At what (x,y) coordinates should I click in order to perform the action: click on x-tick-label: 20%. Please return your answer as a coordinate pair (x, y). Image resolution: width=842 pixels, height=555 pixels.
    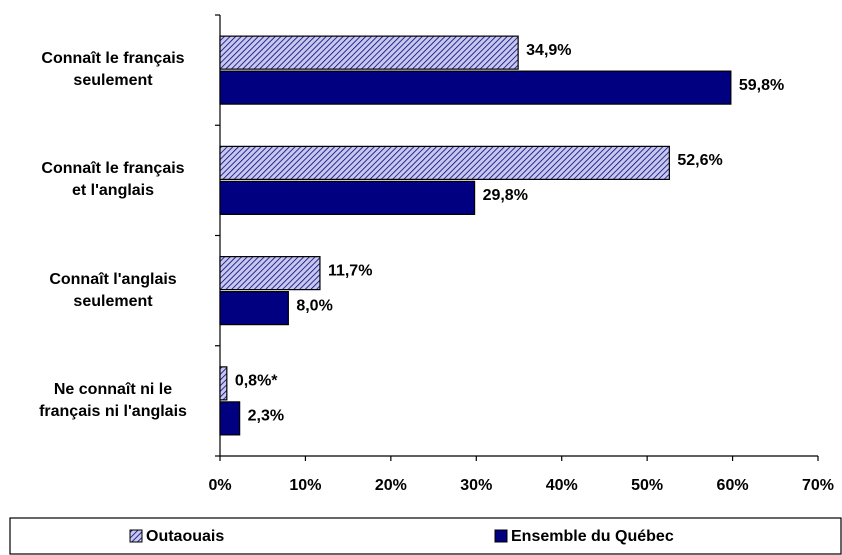
    Looking at the image, I should click on (391, 485).